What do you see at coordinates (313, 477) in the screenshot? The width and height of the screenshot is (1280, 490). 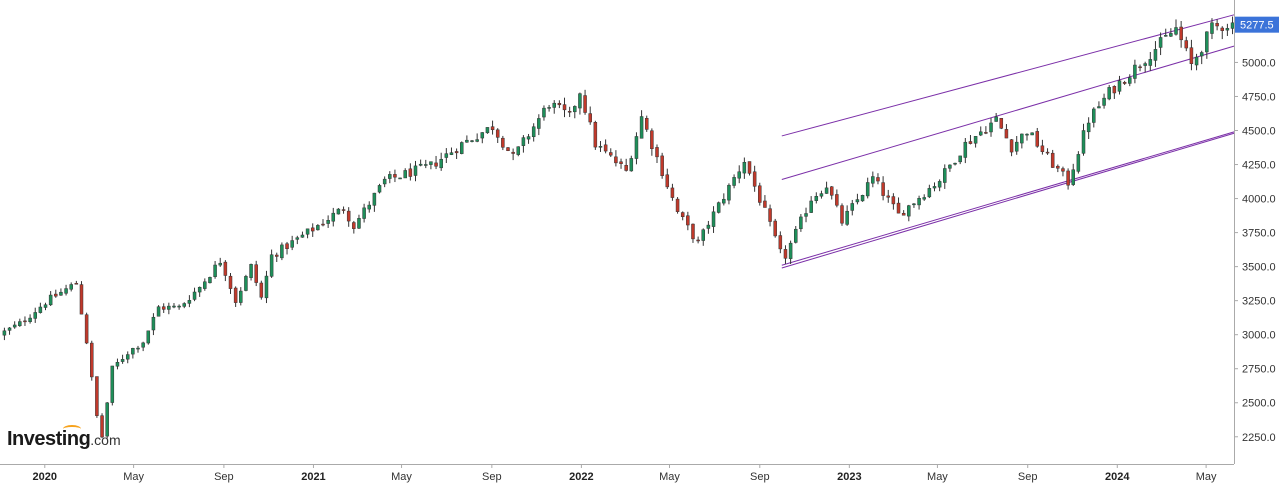 I see `x-tick-label: 2021` at bounding box center [313, 477].